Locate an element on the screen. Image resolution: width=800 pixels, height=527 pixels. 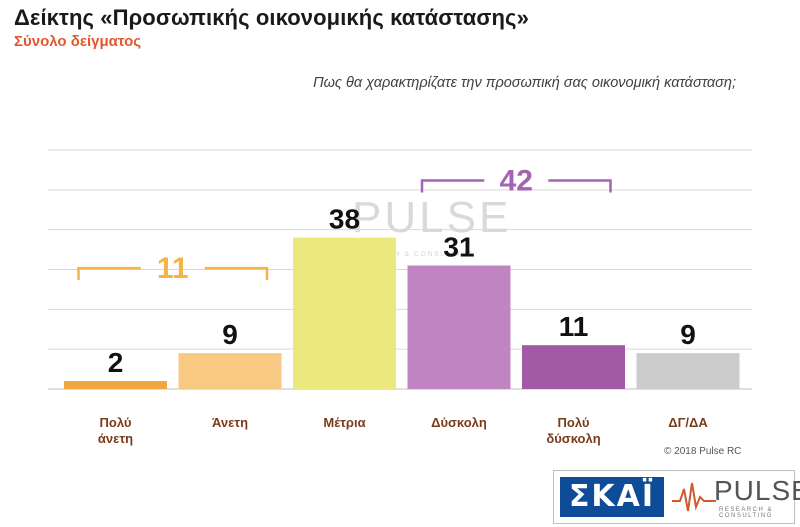
data-label: 38 is located at coordinates (344, 219).